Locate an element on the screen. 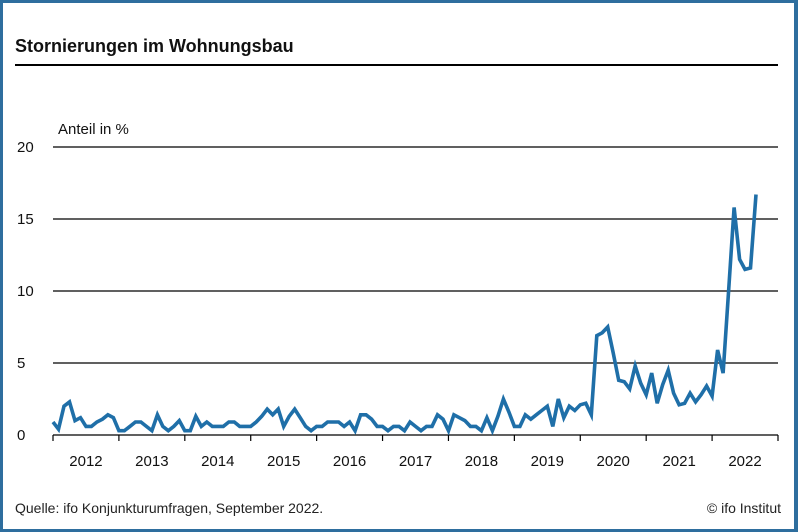  chart-title: Stornierungen im Wohnungsbau is located at coordinates (154, 46).